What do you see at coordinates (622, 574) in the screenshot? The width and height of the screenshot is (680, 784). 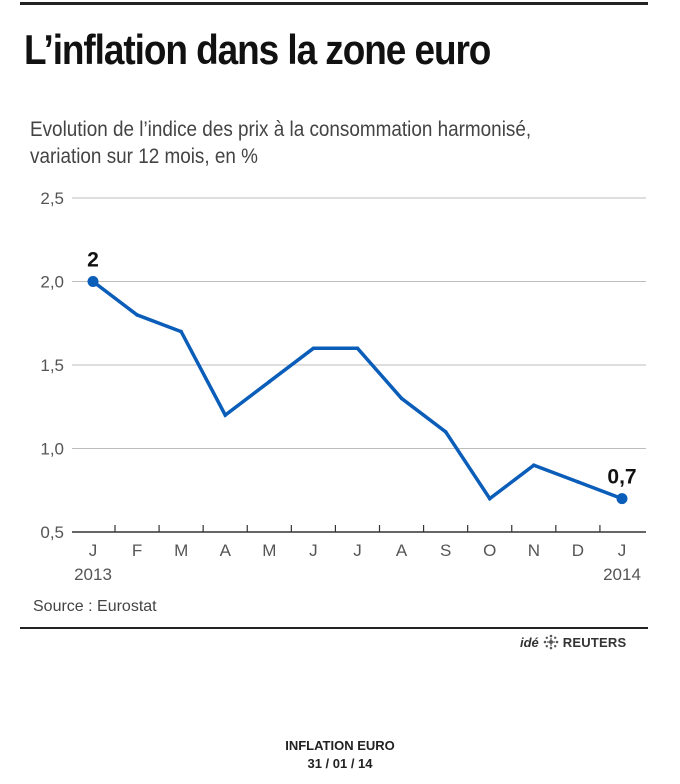 I see `x-year-label: 2014` at bounding box center [622, 574].